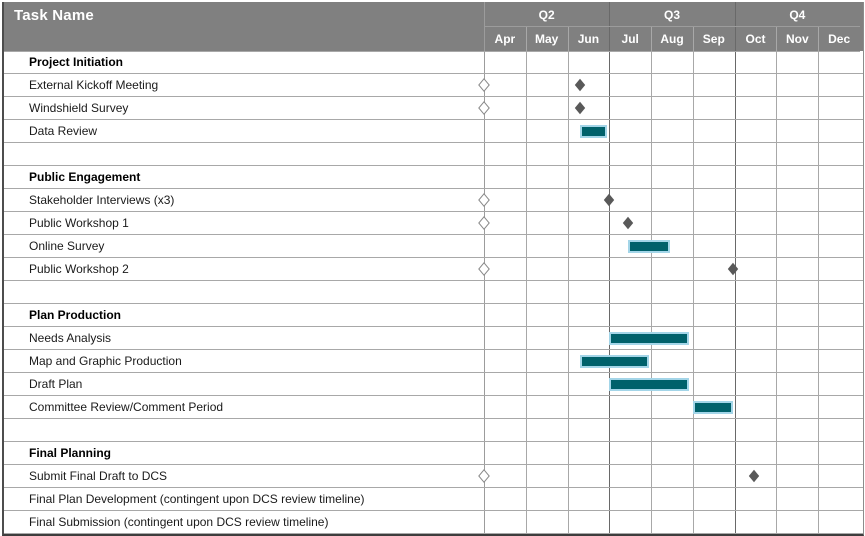 The image size is (865, 536). What do you see at coordinates (713, 39) in the screenshot?
I see `month-header-sep: Sep` at bounding box center [713, 39].